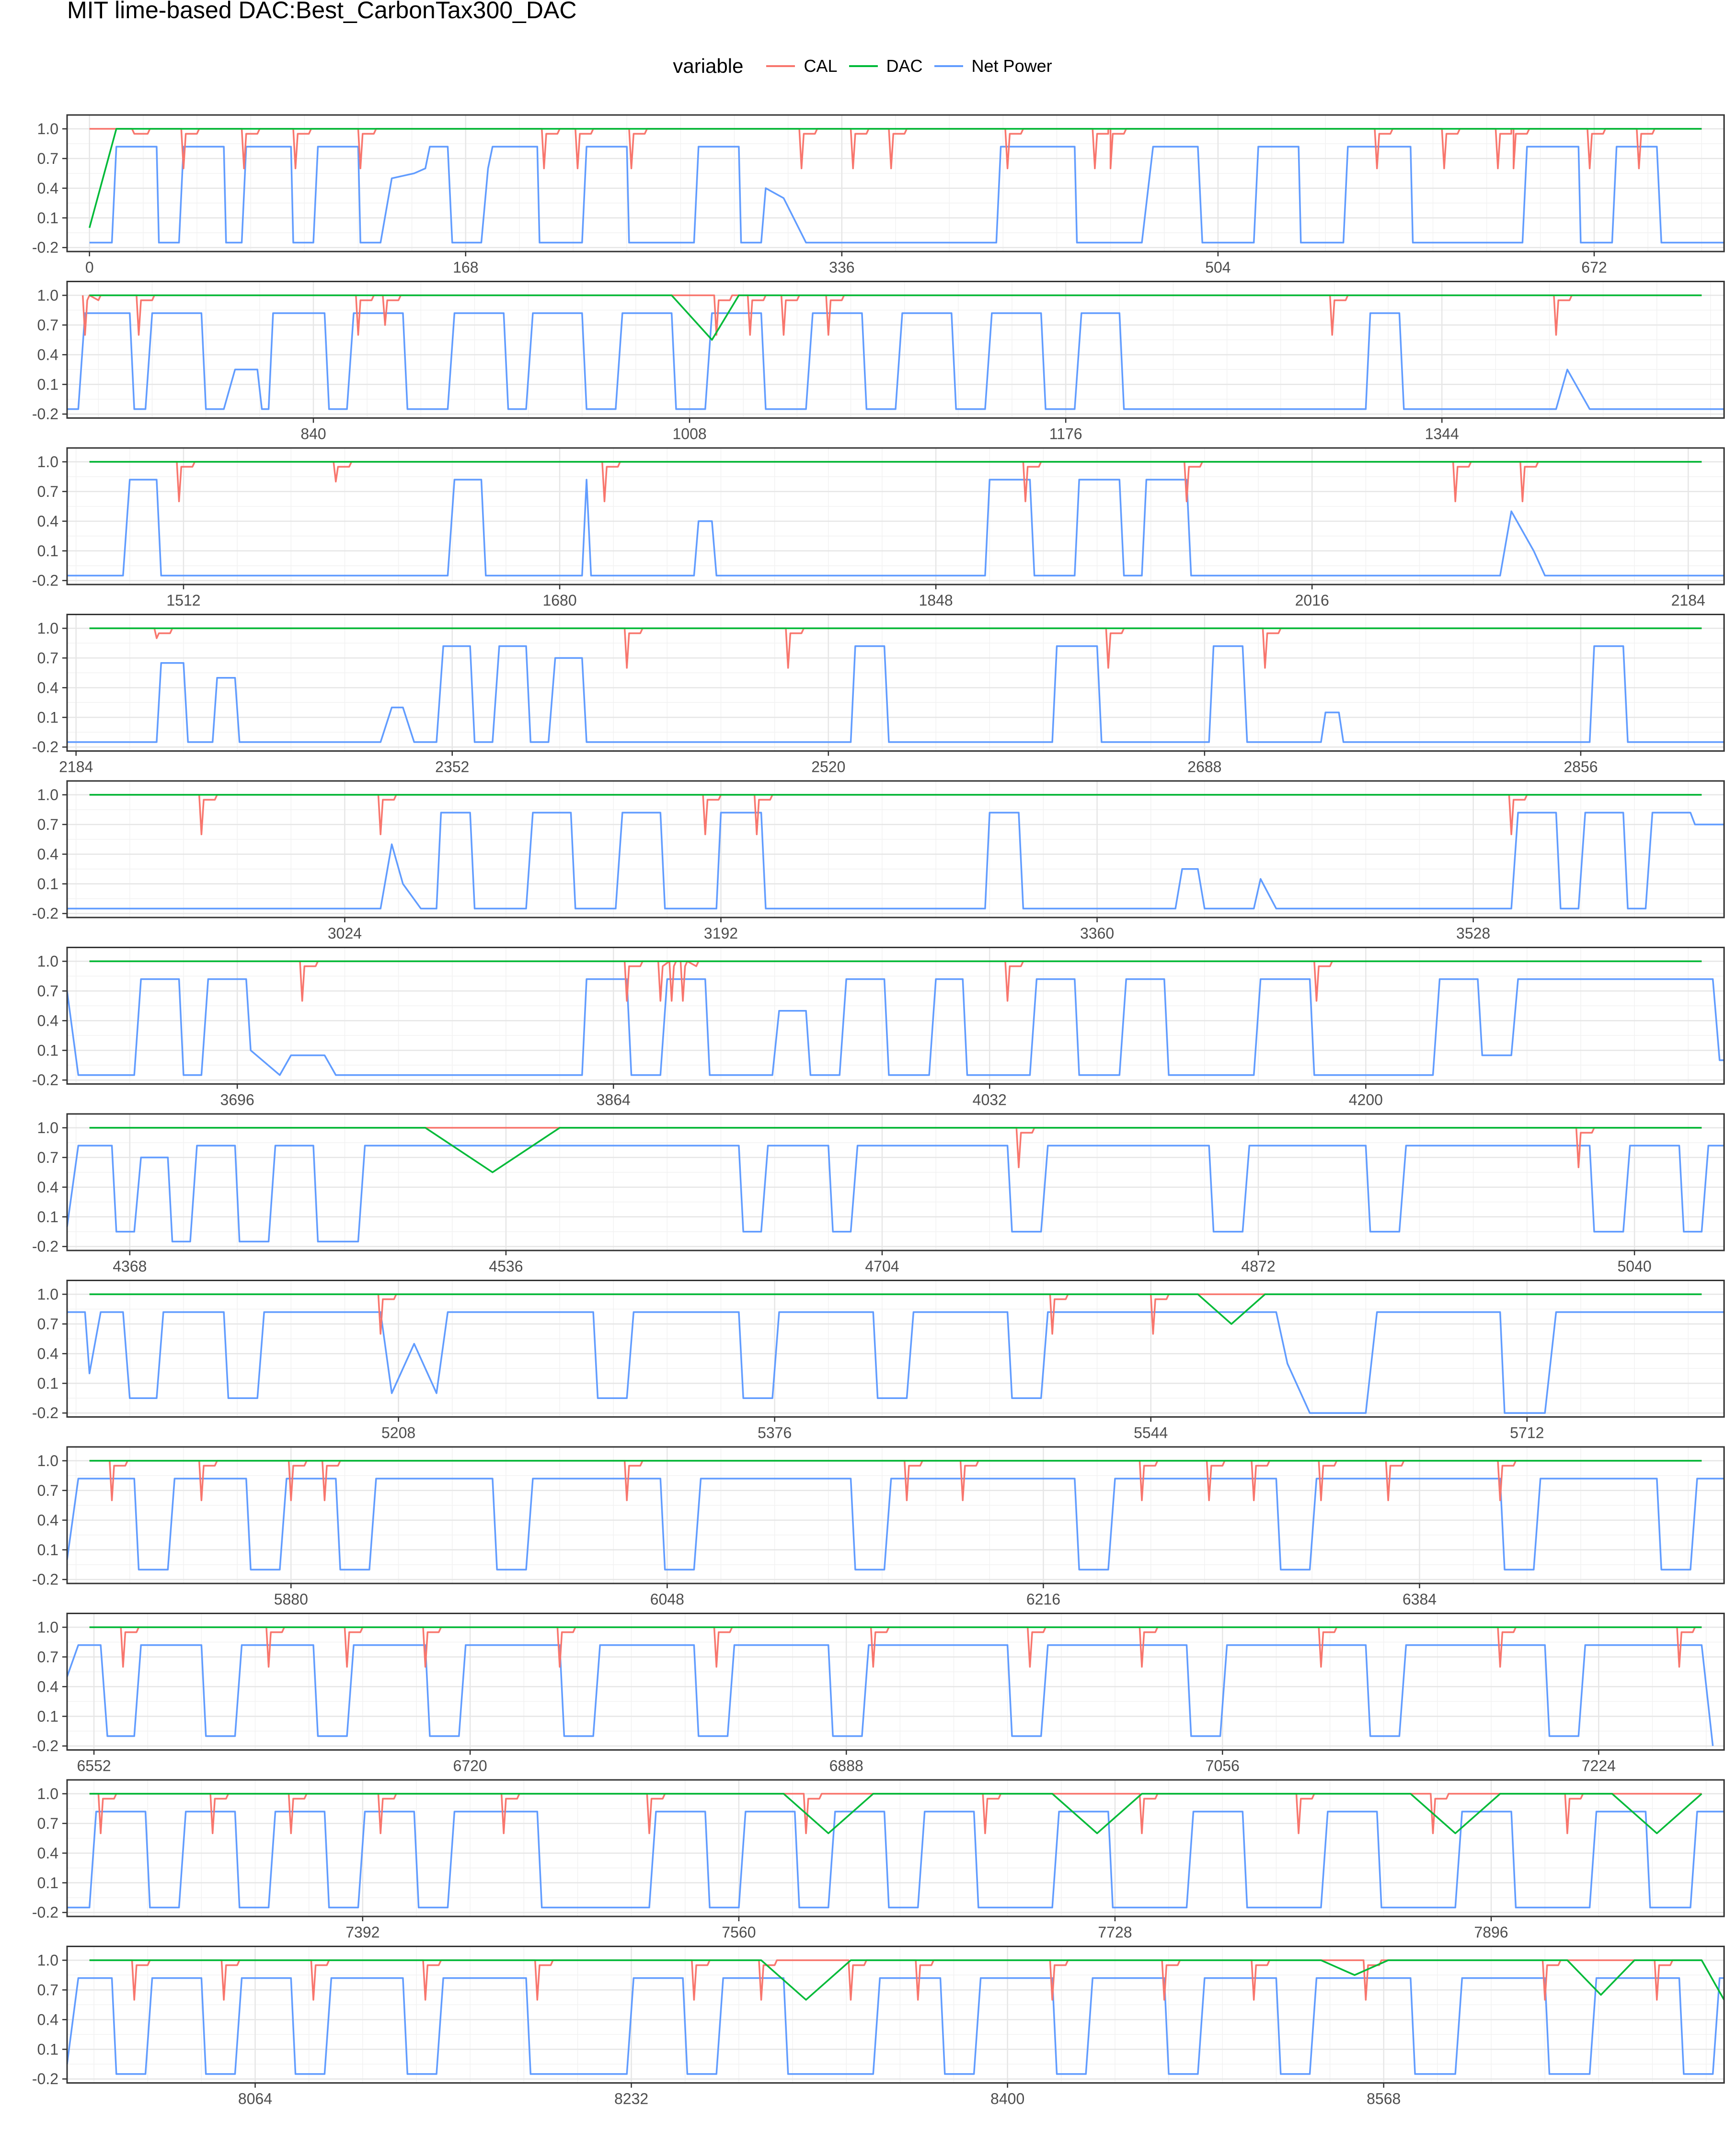  I want to click on x-tick-label: 5712, so click(1527, 1433).